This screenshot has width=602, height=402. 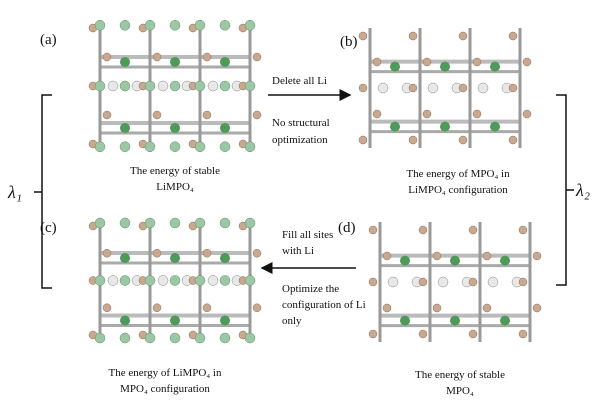 What do you see at coordinates (175, 187) in the screenshot?
I see `caption: LiMPO₄` at bounding box center [175, 187].